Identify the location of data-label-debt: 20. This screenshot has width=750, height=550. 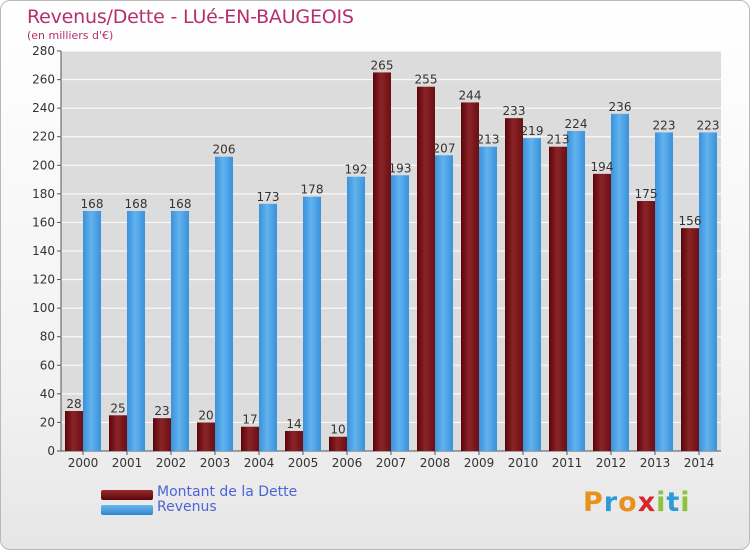
(205, 415).